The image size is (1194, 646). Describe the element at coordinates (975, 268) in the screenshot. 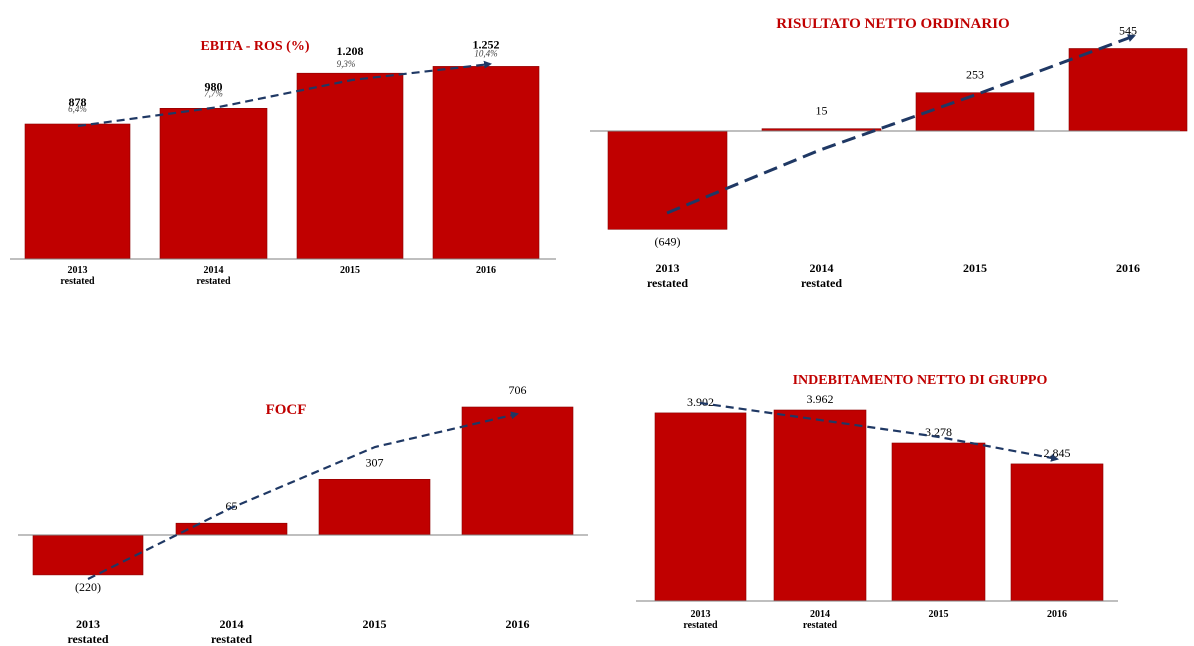

I see `tick-label-risultato-2015: 2015` at that location.